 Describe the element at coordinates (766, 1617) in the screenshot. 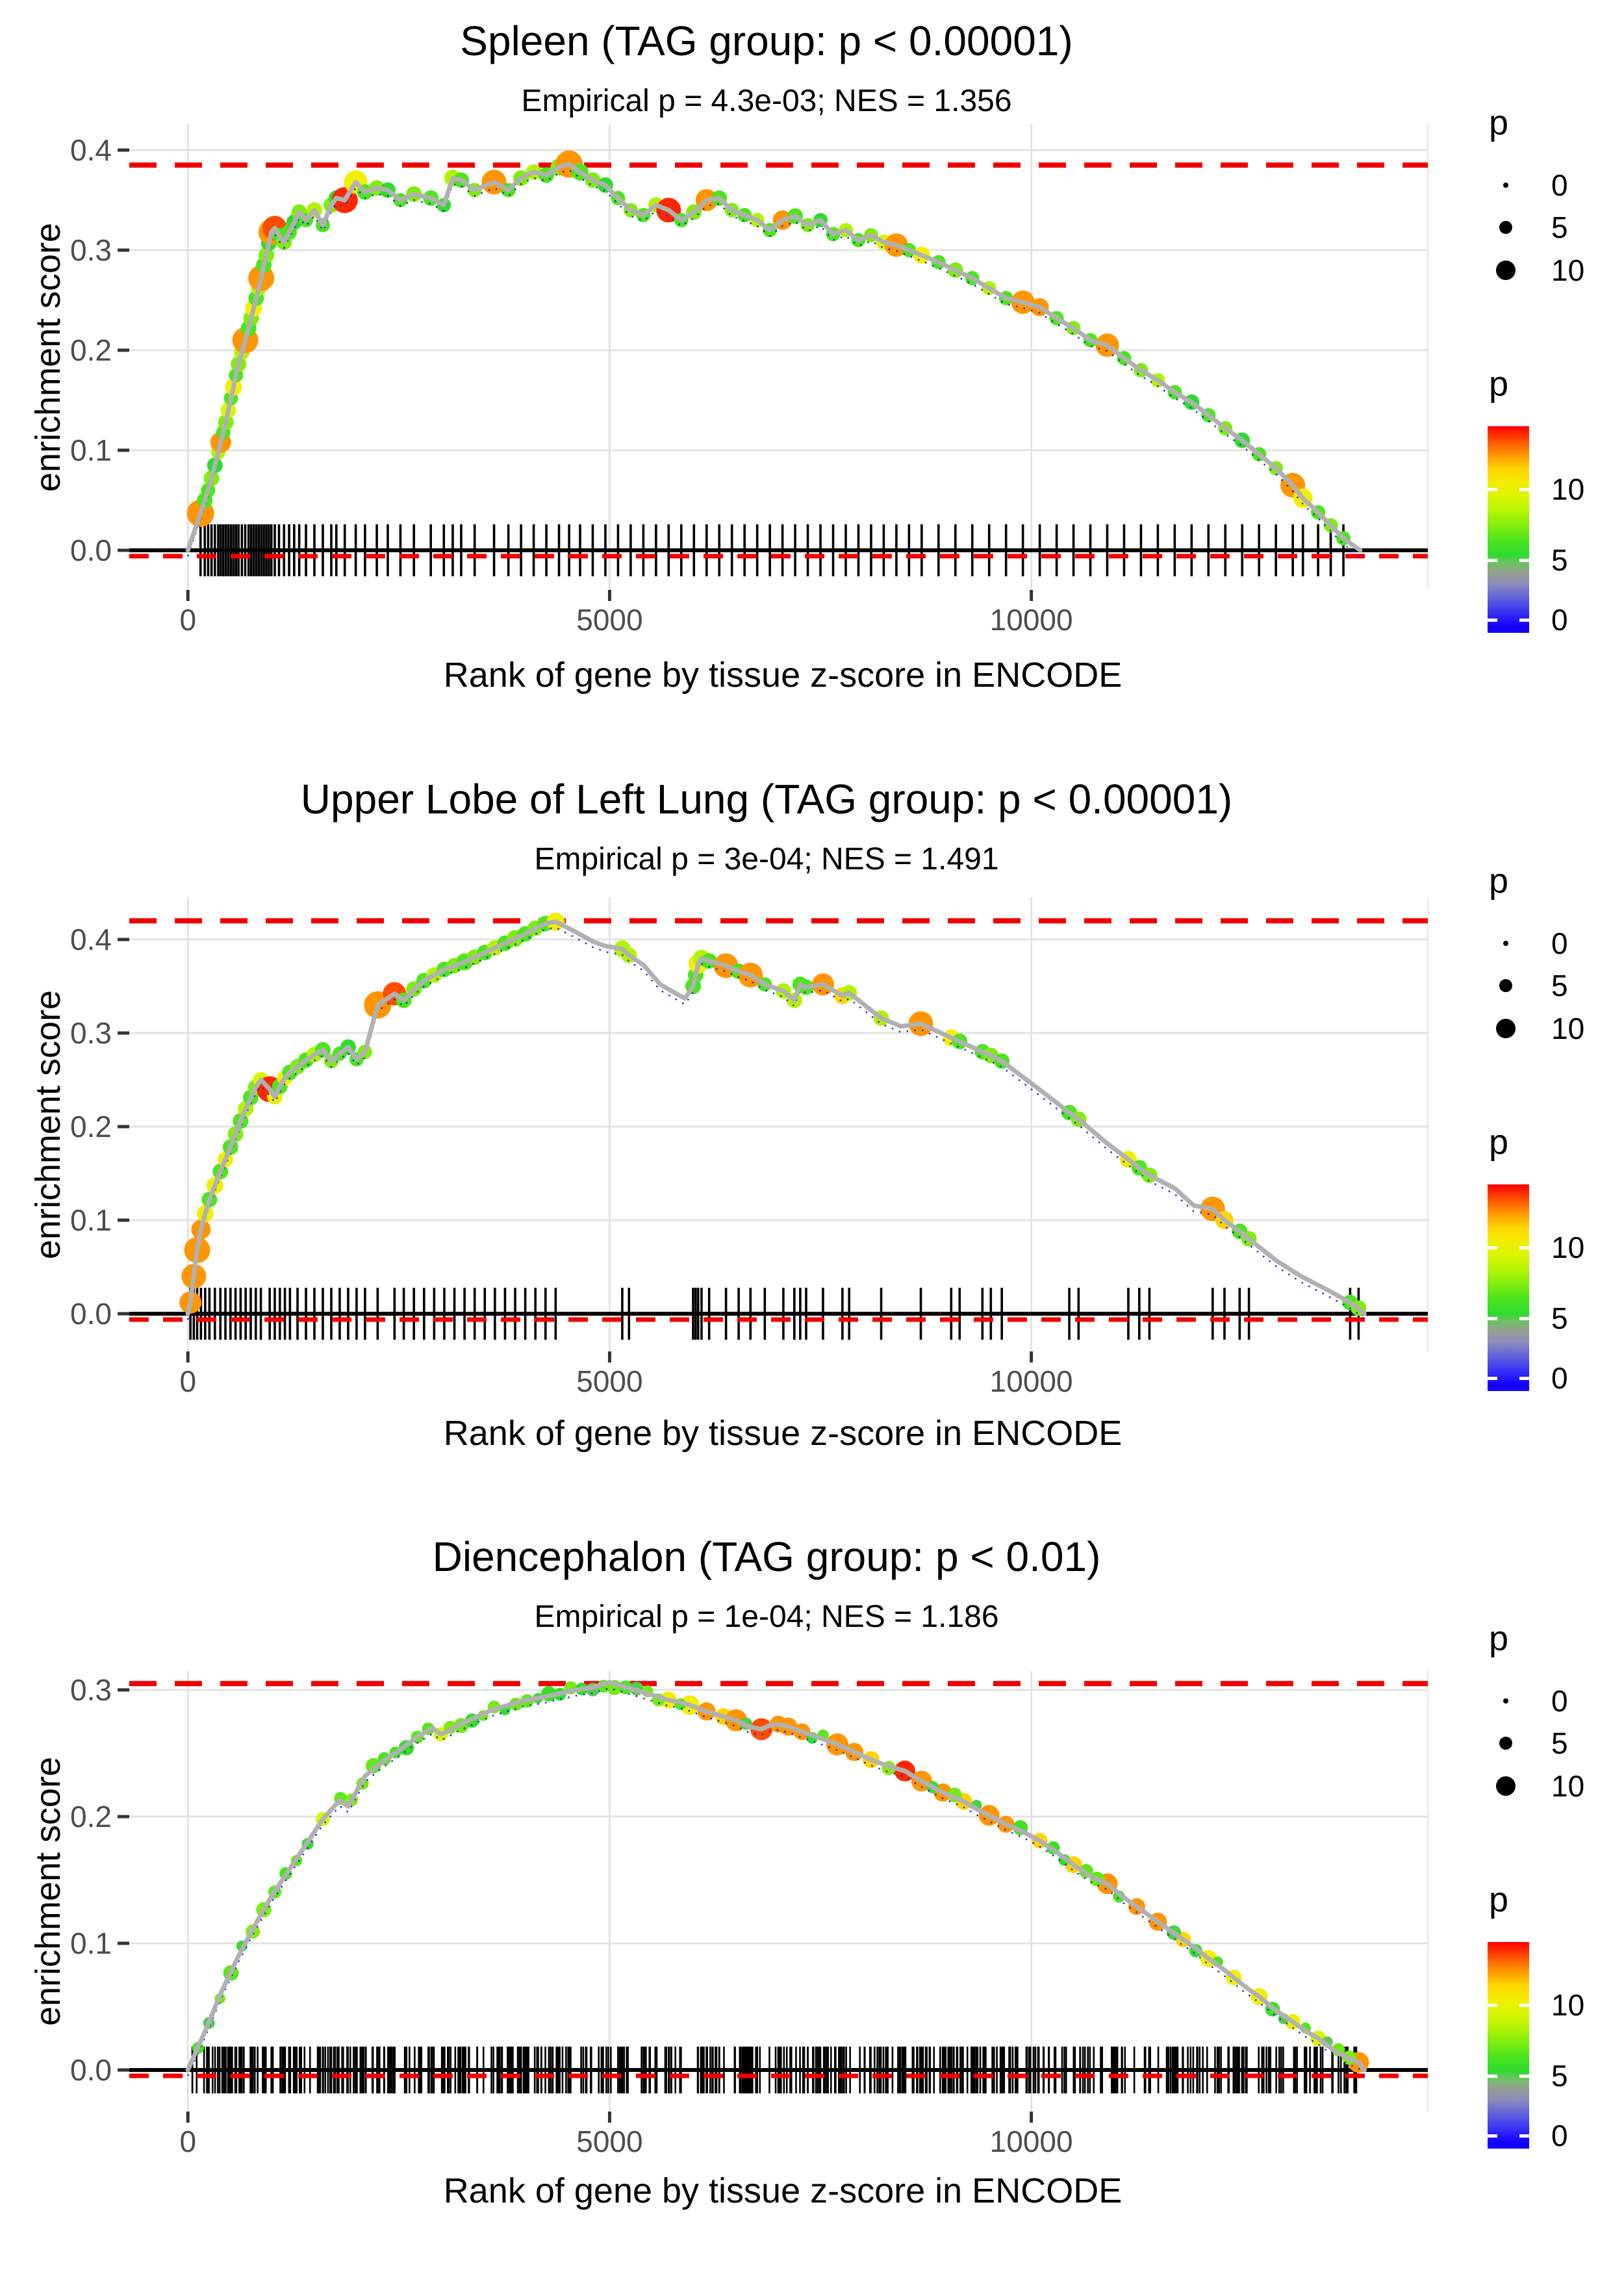

I see `panel-subtitle: Empirical p = 1e-04; NES = 1.186` at that location.